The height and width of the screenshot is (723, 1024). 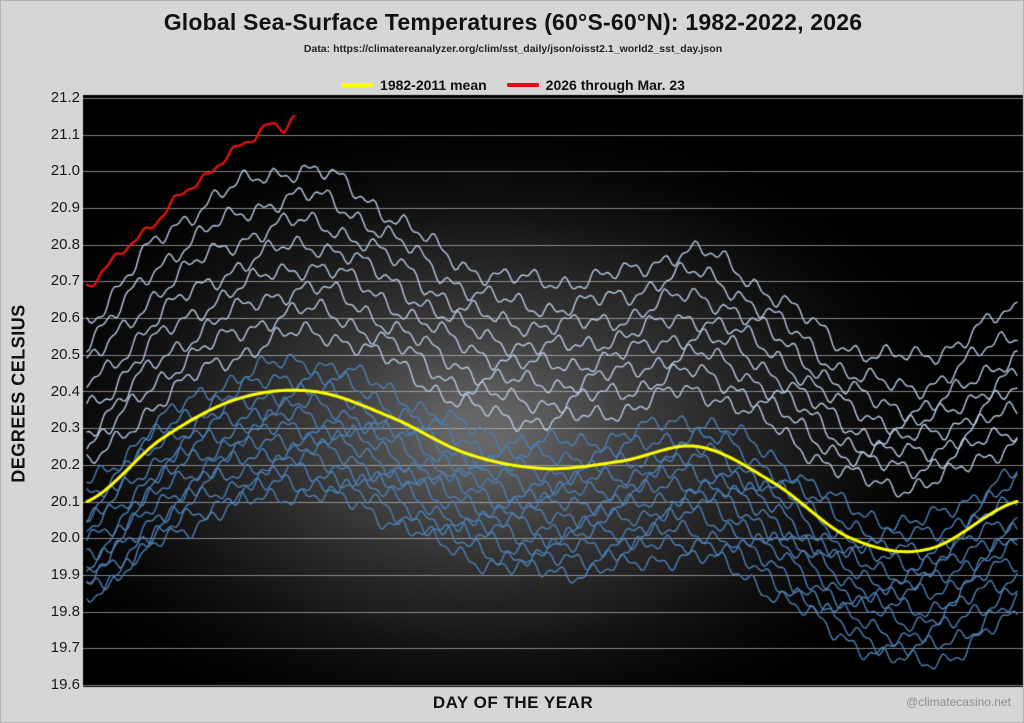 What do you see at coordinates (18, 393) in the screenshot?
I see `y-axis-title: DEGREES CELSIUS` at bounding box center [18, 393].